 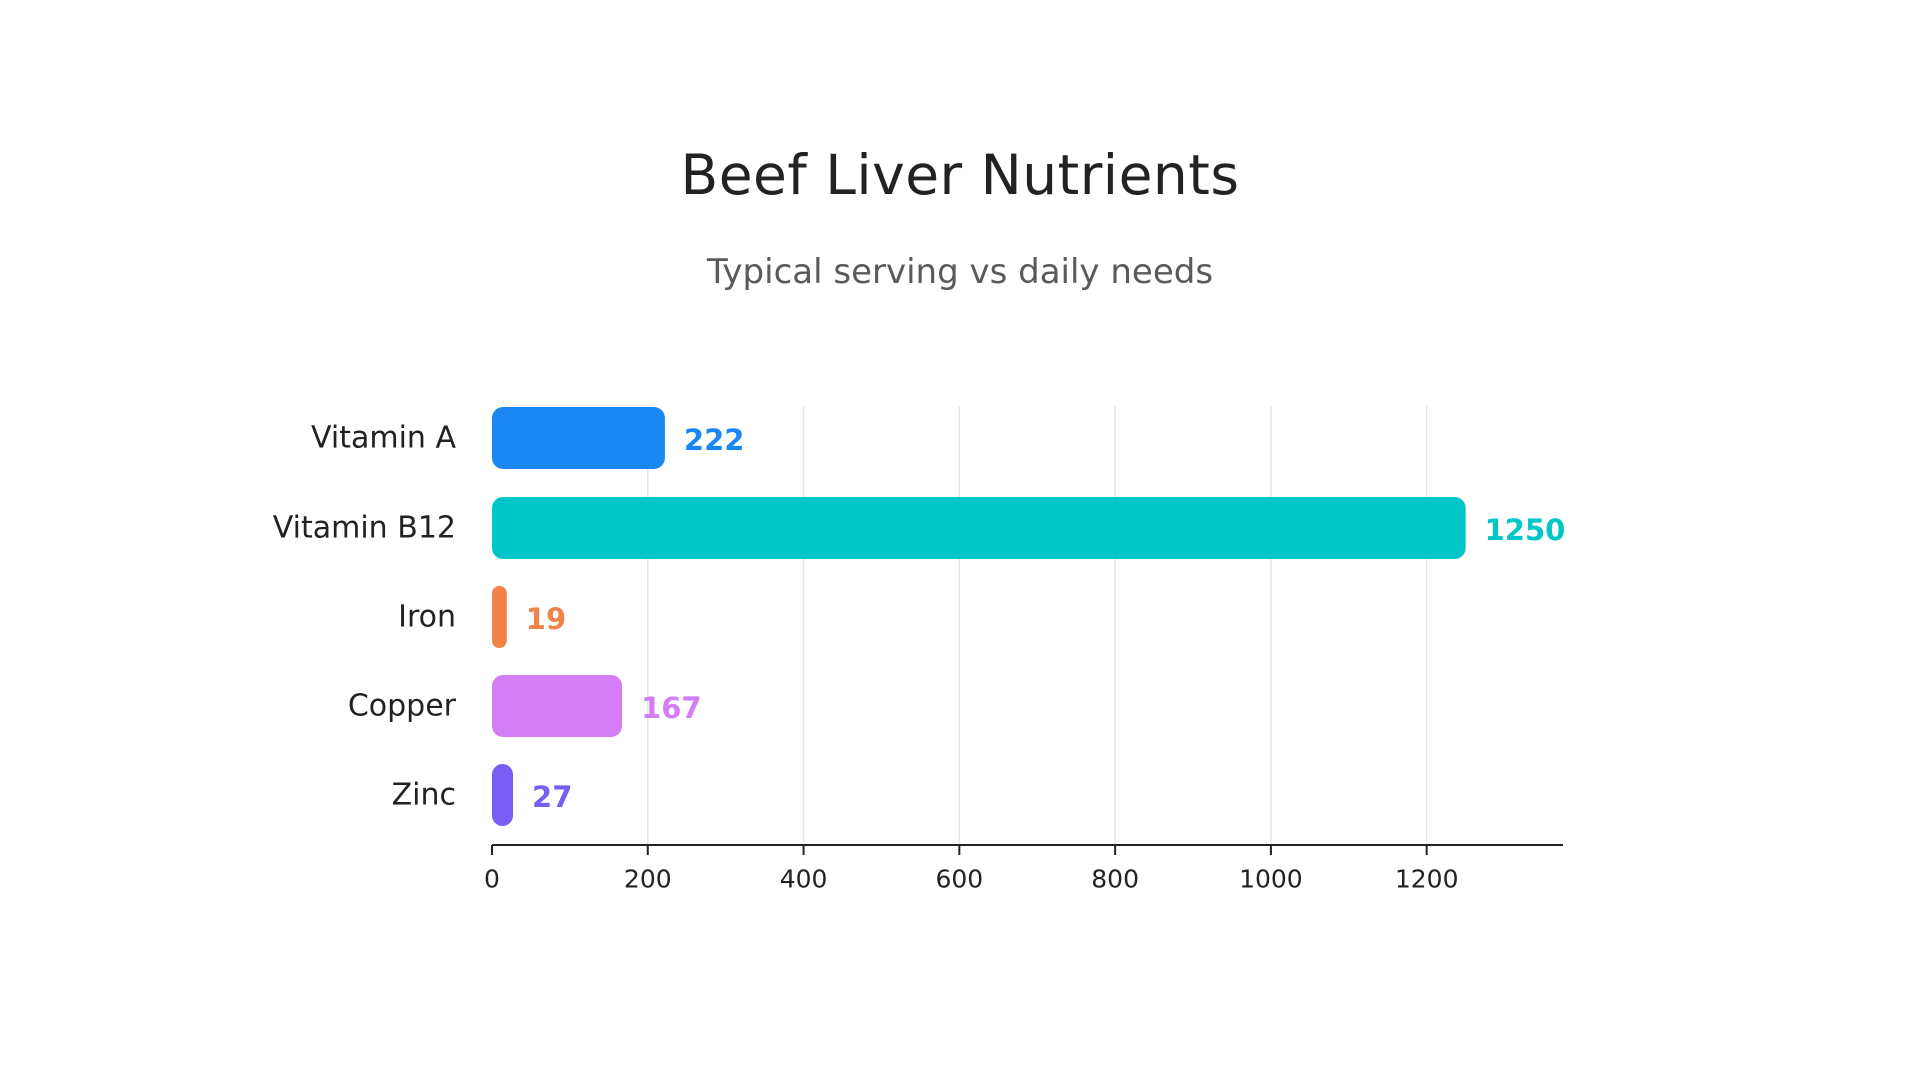 I want to click on x-tick-label: 1200, so click(x=1427, y=879).